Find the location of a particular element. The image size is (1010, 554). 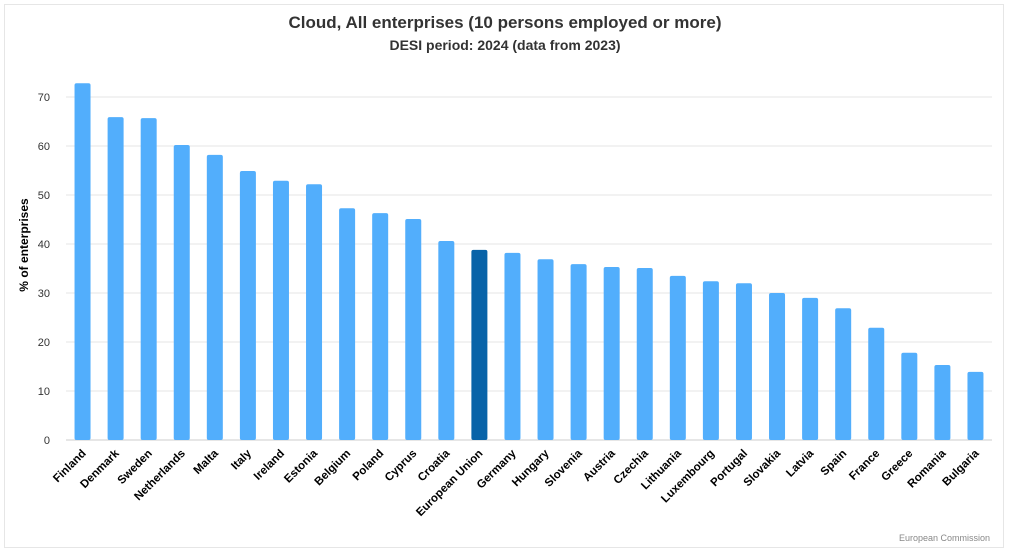

x-tick-label: Slovenia is located at coordinates (564, 468).